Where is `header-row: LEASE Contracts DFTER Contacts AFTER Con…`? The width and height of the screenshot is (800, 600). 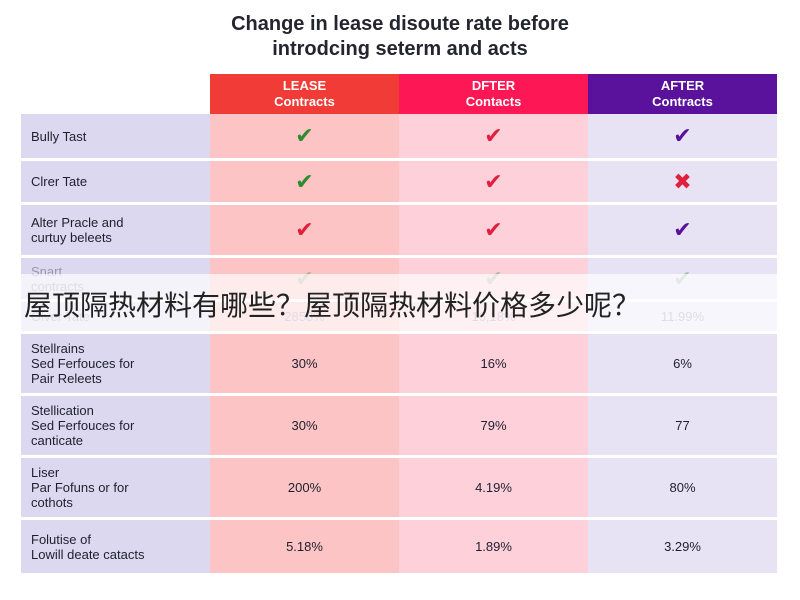 header-row: LEASE Contracts DFTER Contacts AFTER Con… is located at coordinates (399, 94).